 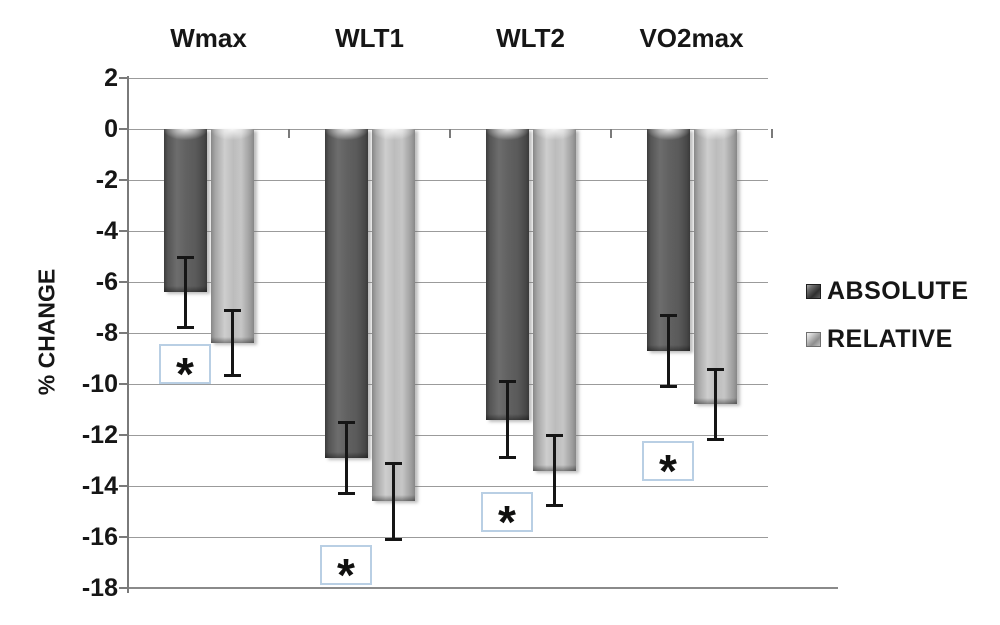 What do you see at coordinates (715, 404) in the screenshot?
I see `error-bar-relative-vo2max` at bounding box center [715, 404].